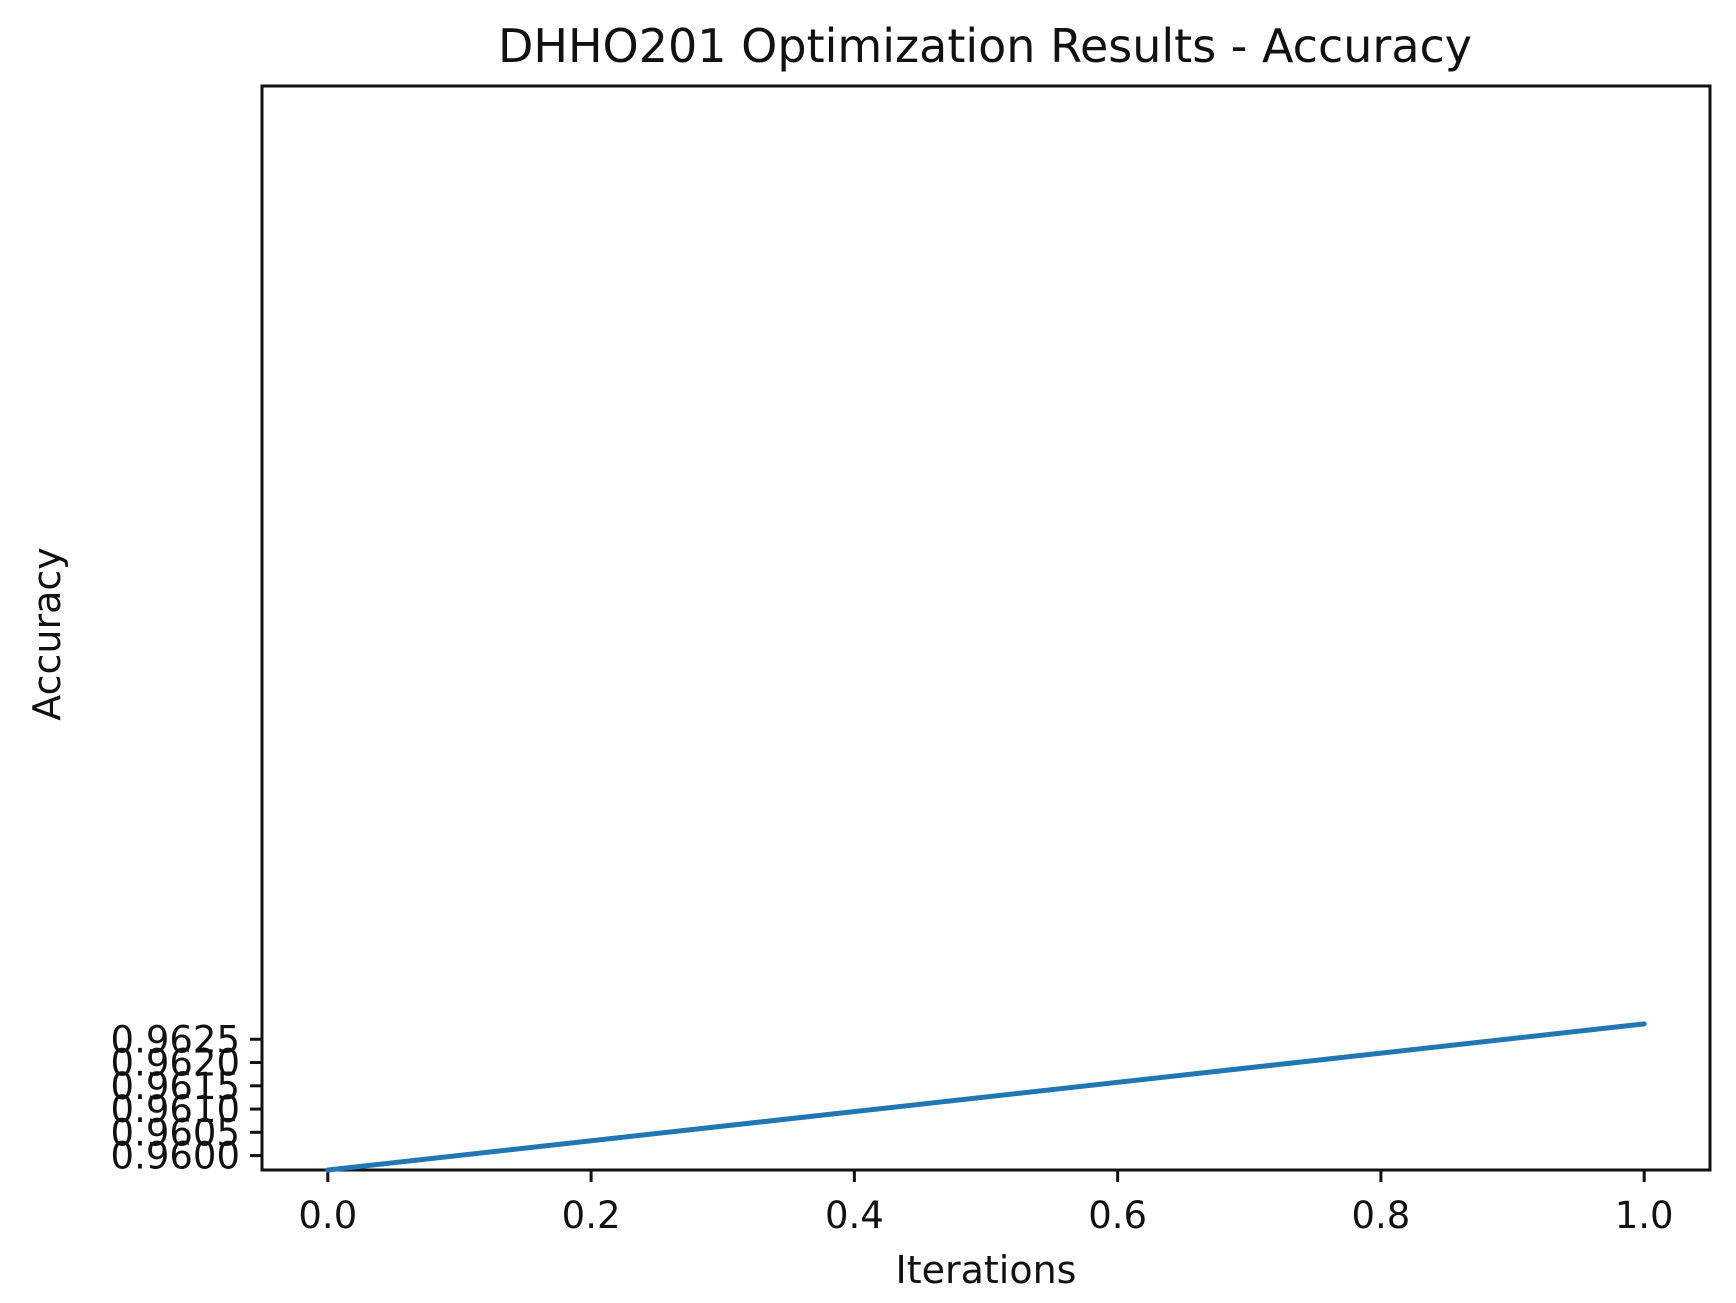 This screenshot has height=1303, width=1736. What do you see at coordinates (591, 1215) in the screenshot?
I see `x-tick-label: 0.2` at bounding box center [591, 1215].